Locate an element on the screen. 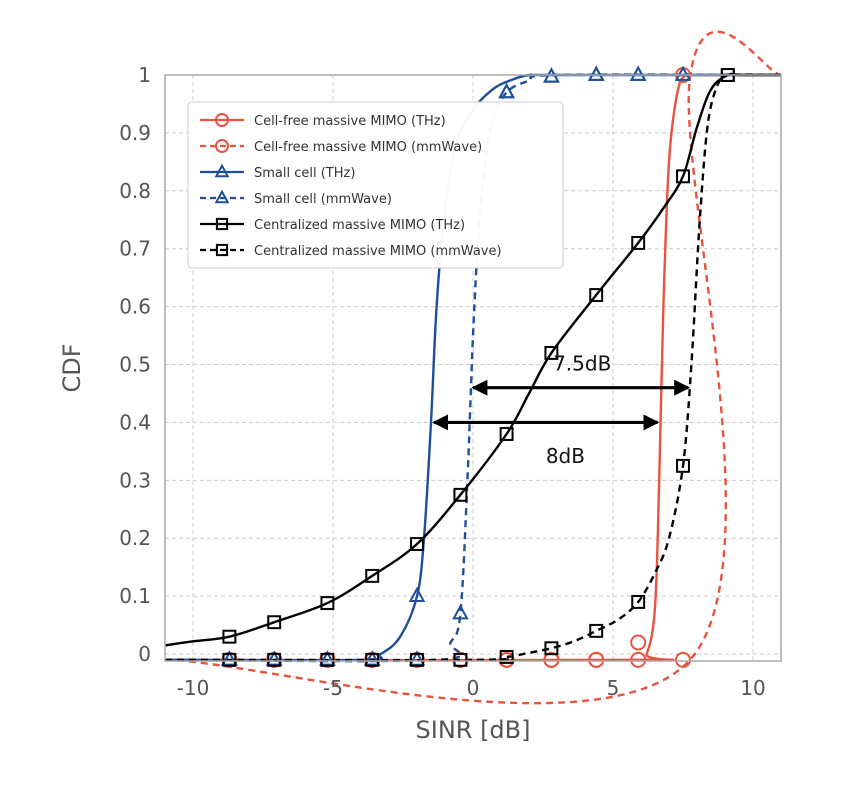 Image resolution: width=855 pixels, height=802 pixels. series-3-marker is located at coordinates (417, 594).